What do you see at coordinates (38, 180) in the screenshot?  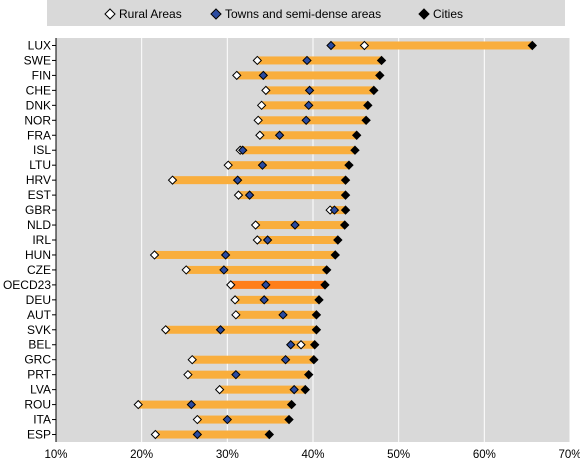 I see `category-label: HRV` at bounding box center [38, 180].